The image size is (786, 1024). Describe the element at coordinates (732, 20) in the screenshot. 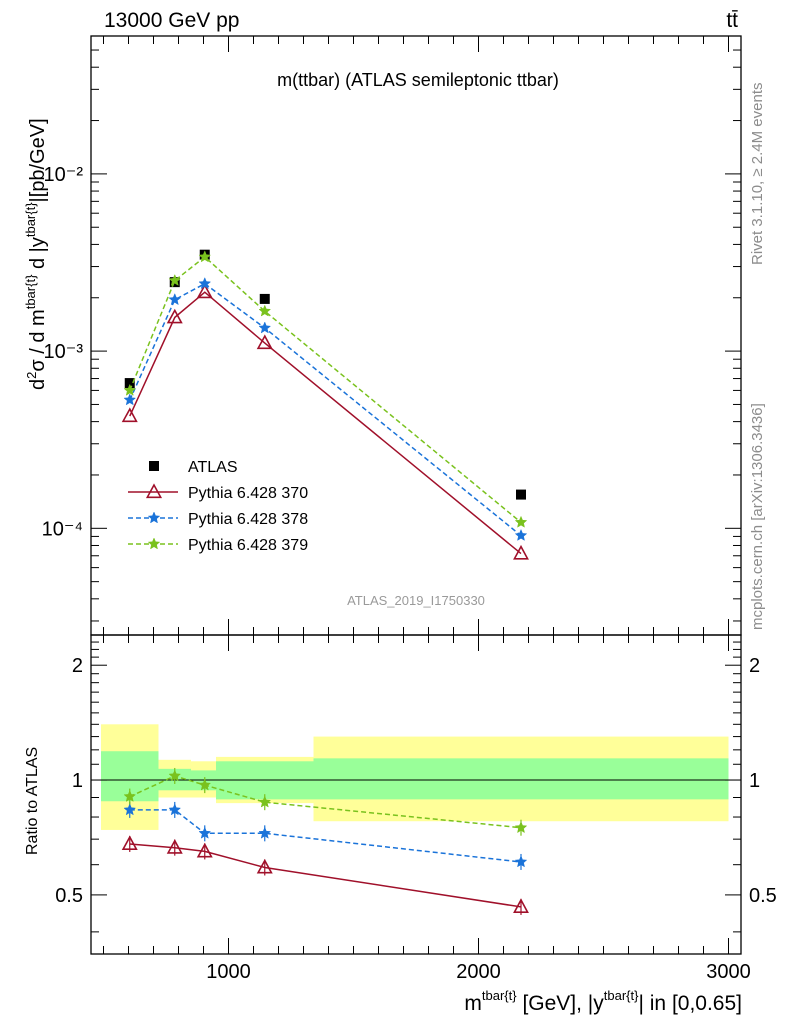

I see `process-label: tt̄` at that location.